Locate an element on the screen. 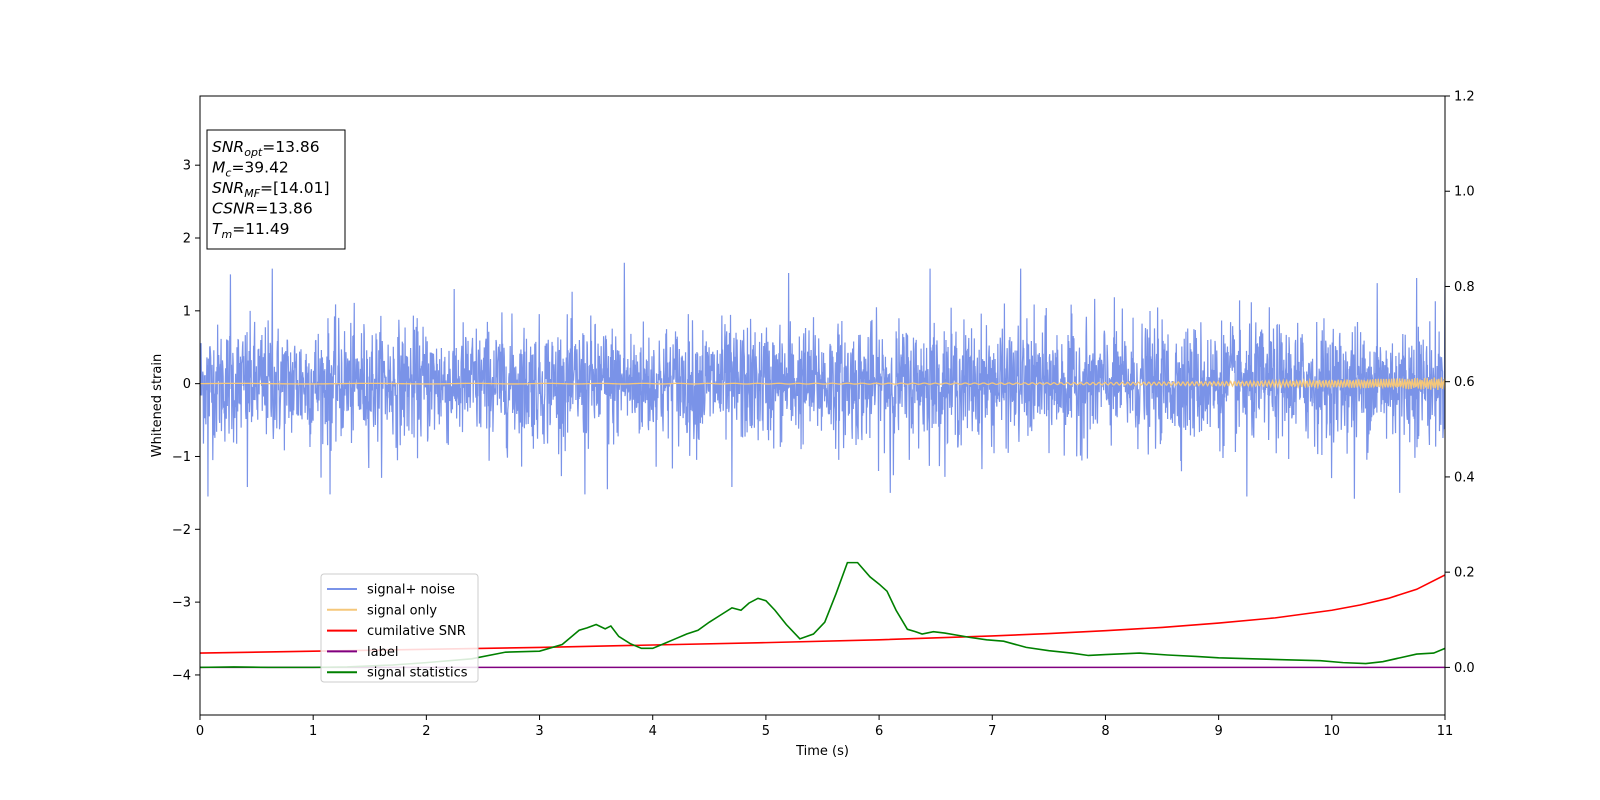 This screenshot has height=800, width=1600. info-symbol: T is located at coordinates (217, 229).